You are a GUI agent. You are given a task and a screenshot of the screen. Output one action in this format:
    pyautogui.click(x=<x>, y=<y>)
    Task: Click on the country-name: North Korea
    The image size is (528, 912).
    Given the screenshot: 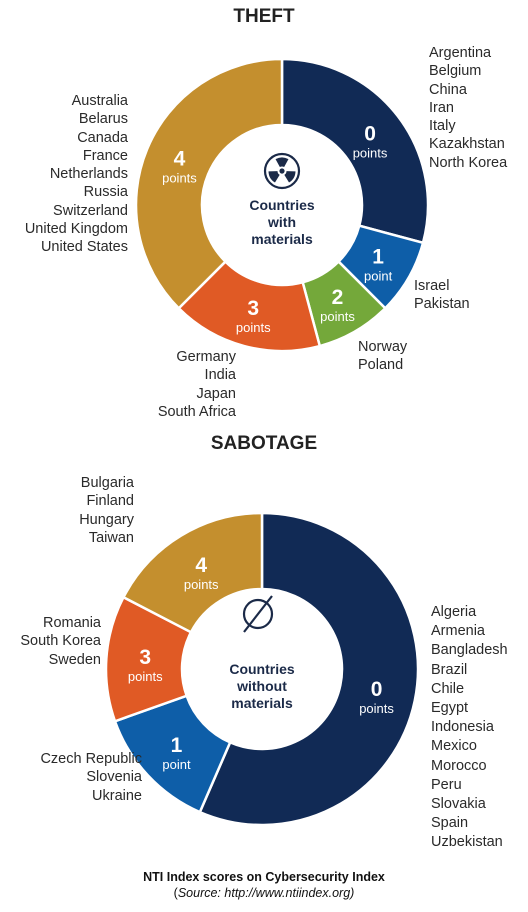 What is the action you would take?
    pyautogui.click(x=468, y=162)
    